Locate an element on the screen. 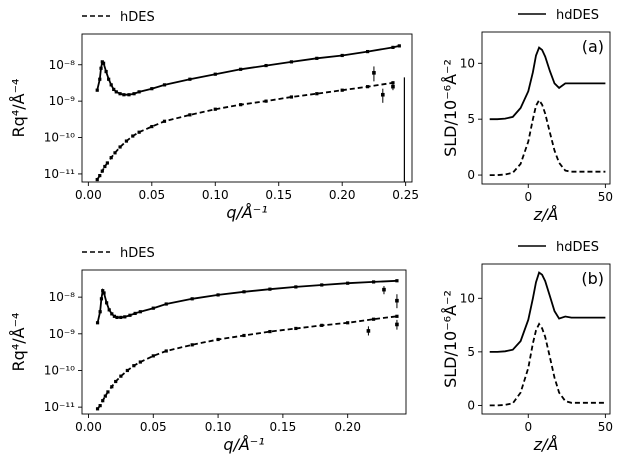 The width and height of the screenshot is (620, 454). legend-label: hdDES is located at coordinates (577, 15).